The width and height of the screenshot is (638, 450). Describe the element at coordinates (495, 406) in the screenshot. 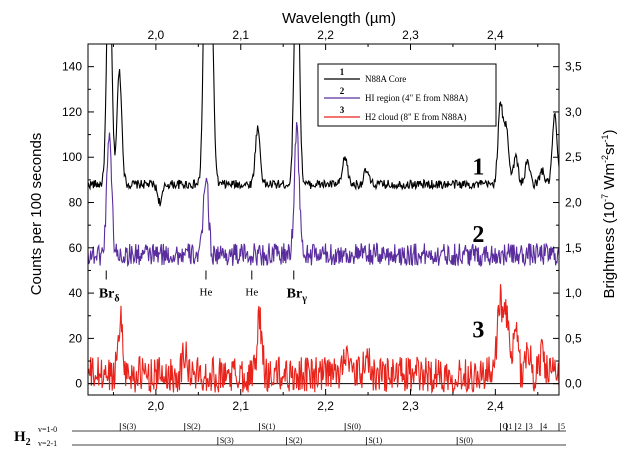

I see `x-bottom-tick-label: 2,4` at that location.